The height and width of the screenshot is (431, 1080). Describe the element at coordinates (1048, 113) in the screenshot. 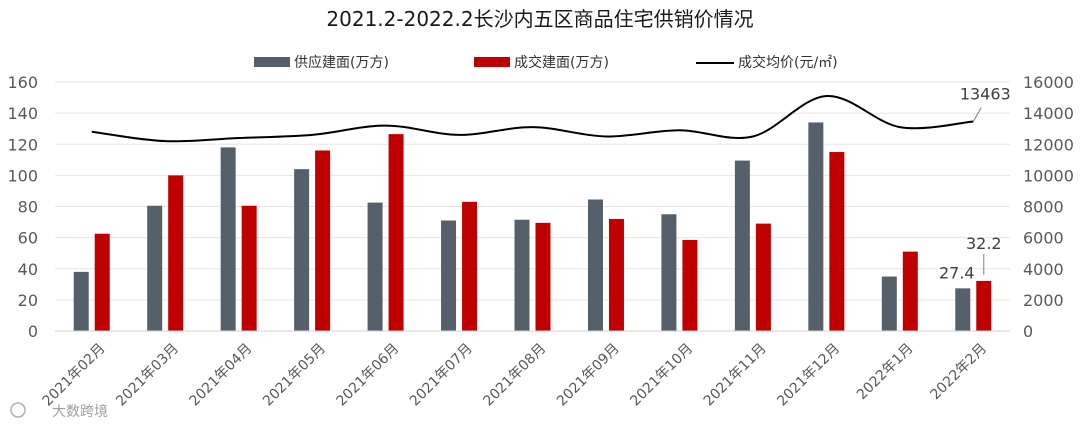

I see `y-right-tick-label: 14000` at that location.